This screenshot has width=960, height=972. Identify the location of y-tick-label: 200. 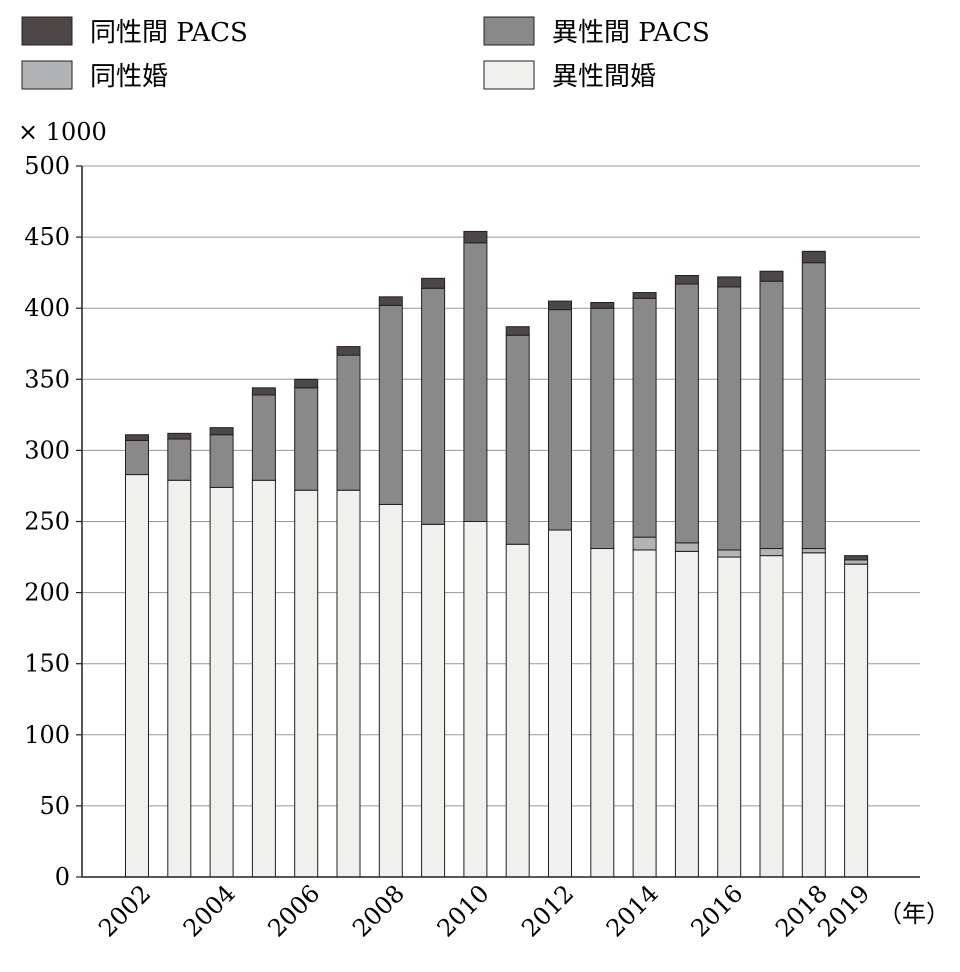
(47, 593).